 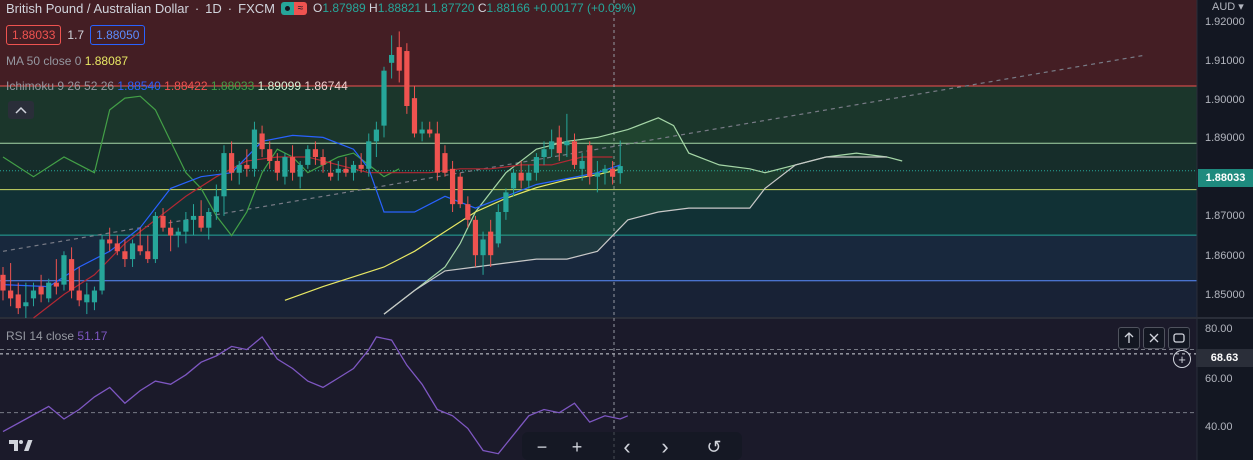 I want to click on scroll-left-button: ‹, so click(x=627, y=446).